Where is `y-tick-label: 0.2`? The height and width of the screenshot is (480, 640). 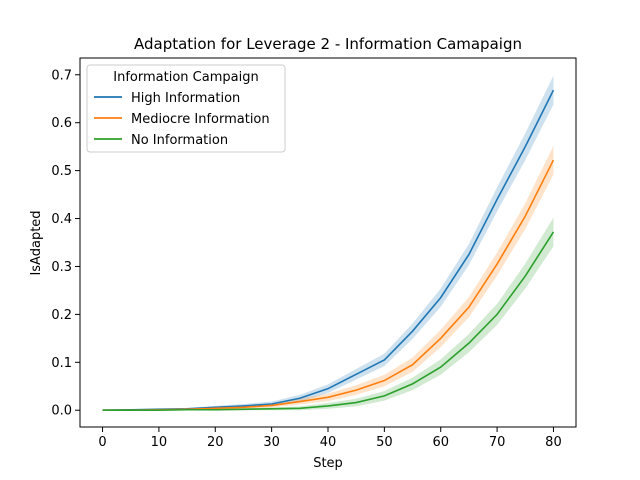
y-tick-label: 0.2 is located at coordinates (61, 315).